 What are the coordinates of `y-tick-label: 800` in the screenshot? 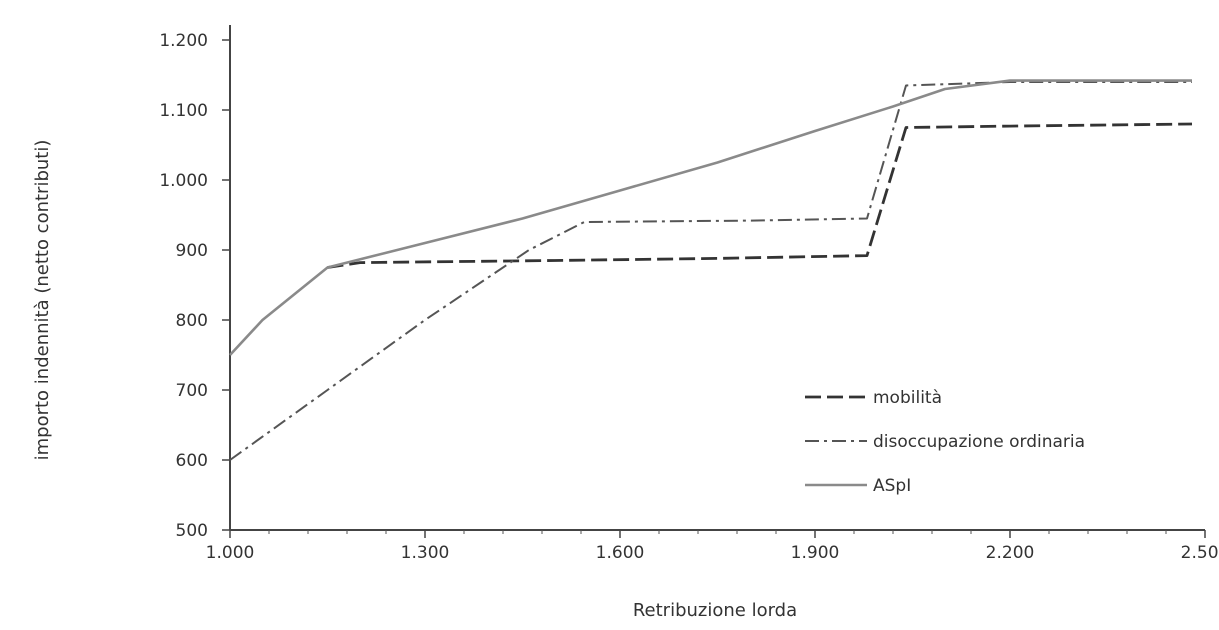 It's located at (192, 321).